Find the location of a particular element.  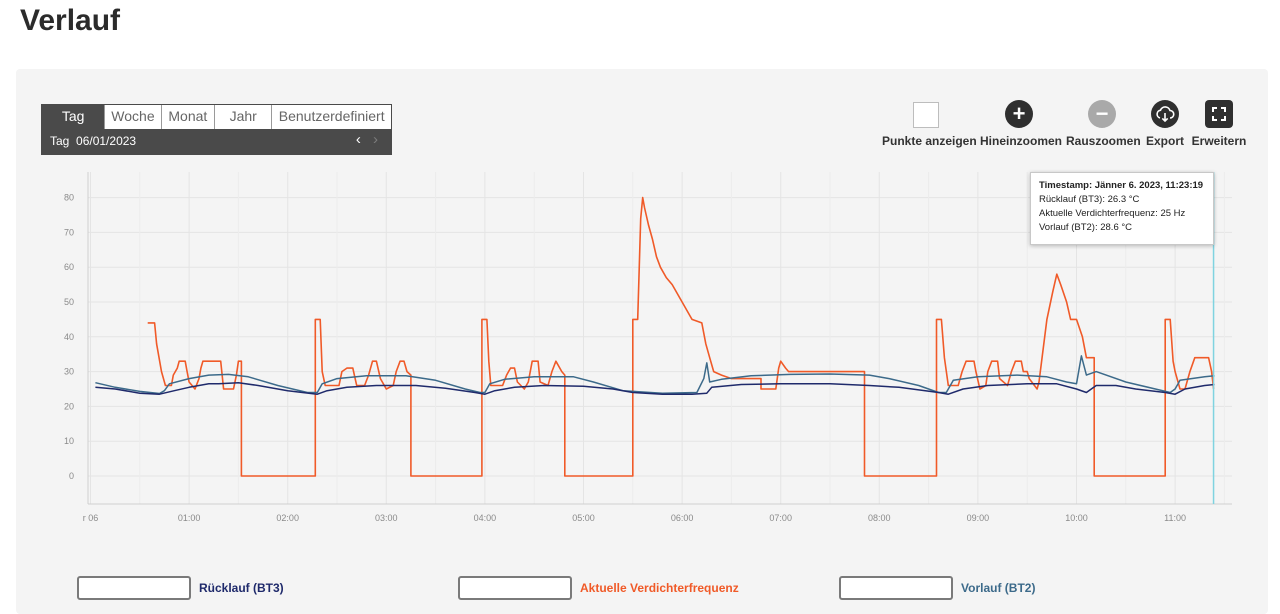

legend-item-vorlauf: Vorlauf (BT2) is located at coordinates (937, 588).